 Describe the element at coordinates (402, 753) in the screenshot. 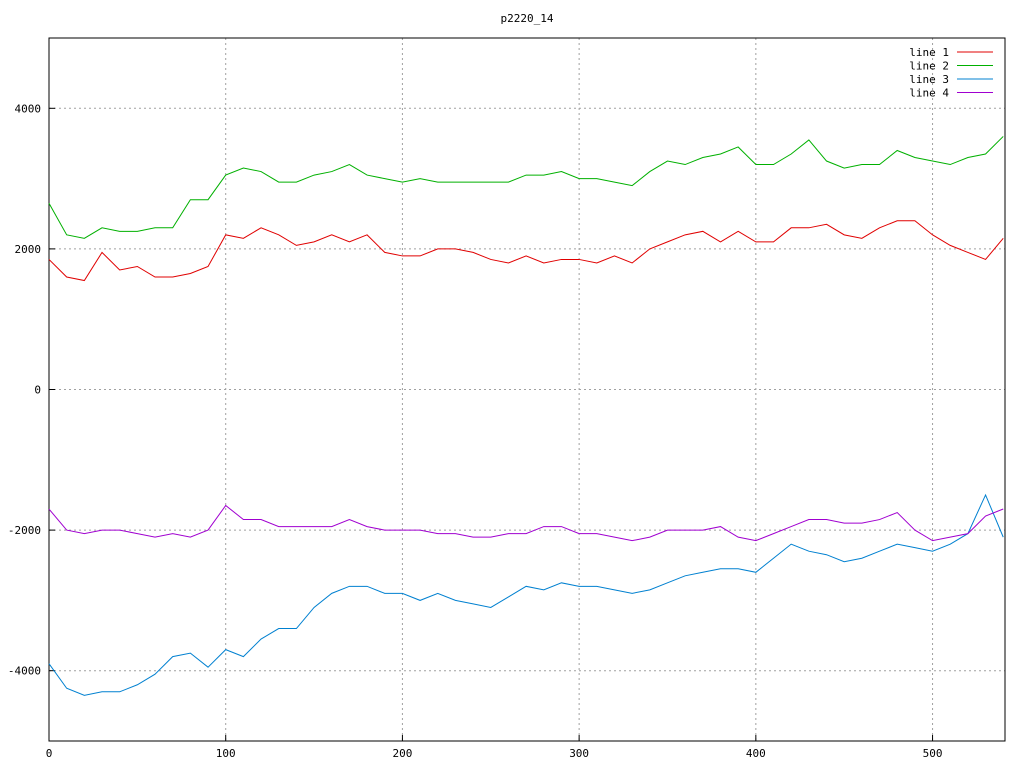

I see `x-tick-label: 200` at that location.